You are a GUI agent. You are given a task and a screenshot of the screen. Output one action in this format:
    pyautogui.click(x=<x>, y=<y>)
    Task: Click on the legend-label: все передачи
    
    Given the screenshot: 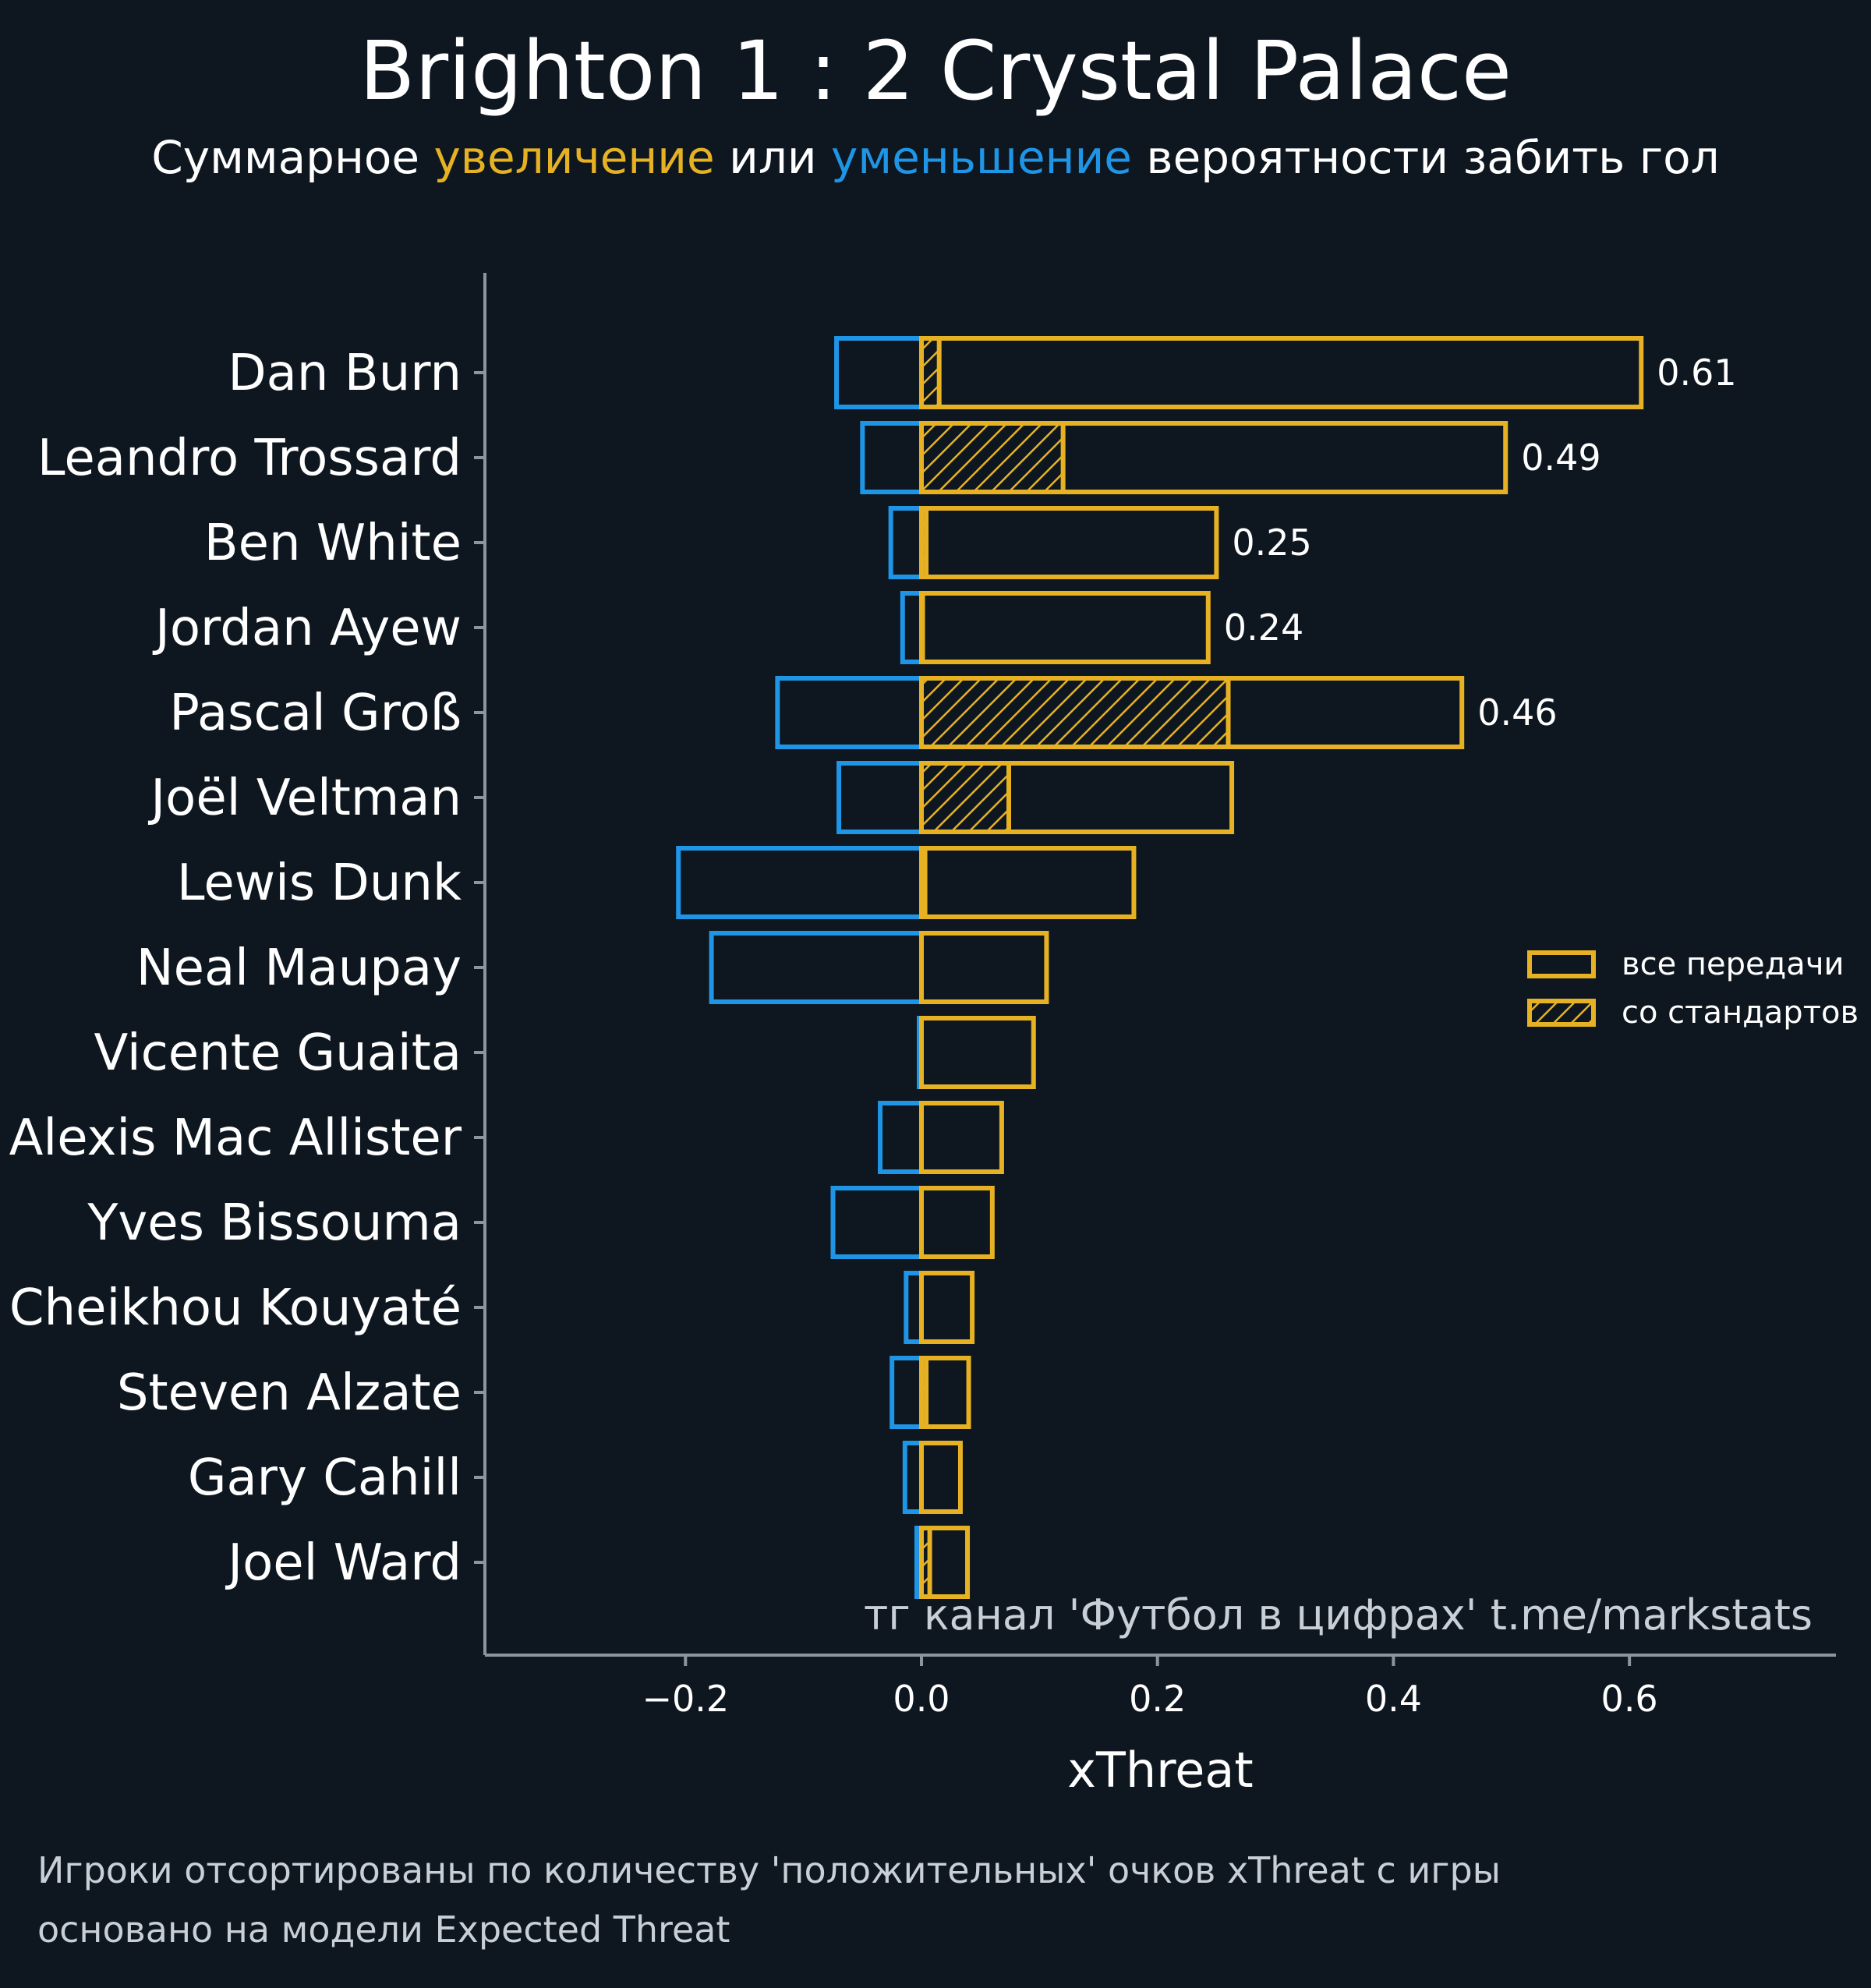 What is the action you would take?
    pyautogui.click(x=1733, y=964)
    